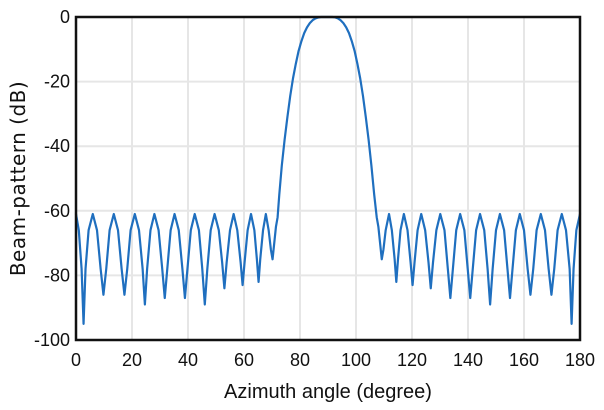 The height and width of the screenshot is (410, 604). Describe the element at coordinates (65, 17) in the screenshot. I see `y-tick-label: 0` at that location.